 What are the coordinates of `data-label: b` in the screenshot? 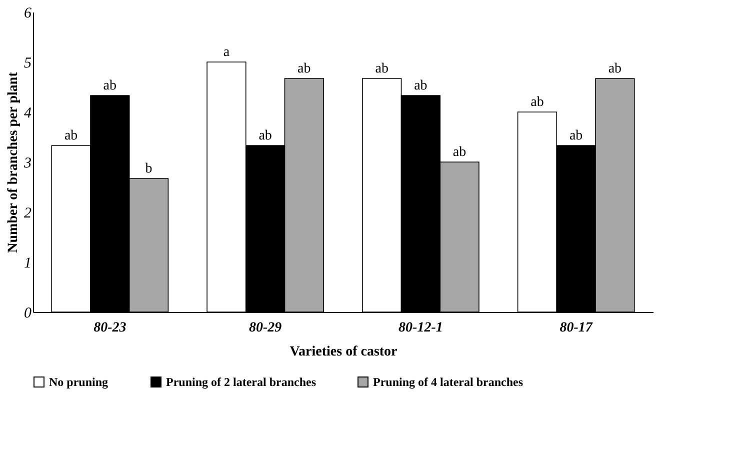 It's located at (148, 169).